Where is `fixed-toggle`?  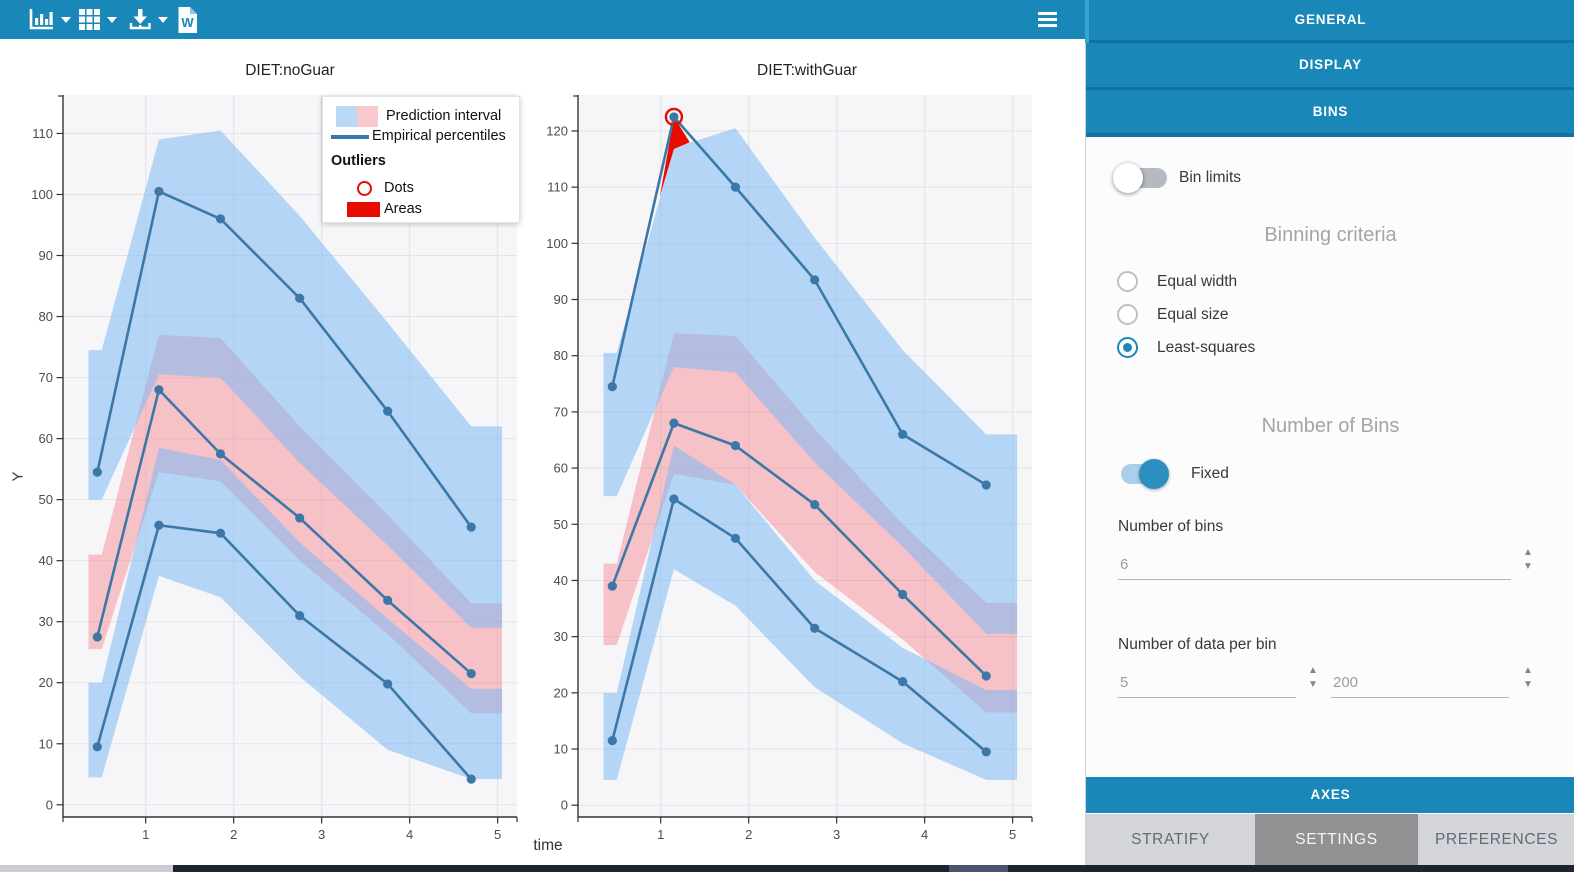
fixed-toggle is located at coordinates (1144, 474).